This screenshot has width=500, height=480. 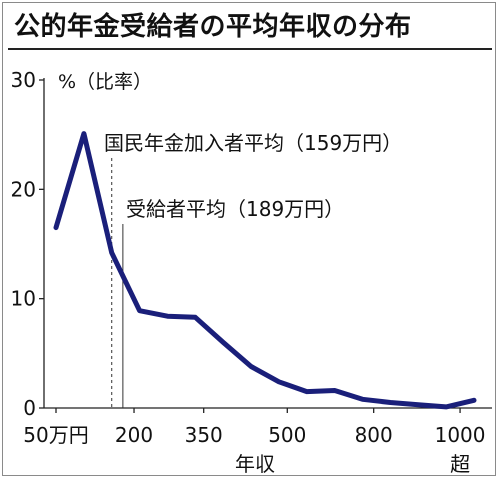 What do you see at coordinates (23, 80) in the screenshot?
I see `y-tick-label: 30` at bounding box center [23, 80].